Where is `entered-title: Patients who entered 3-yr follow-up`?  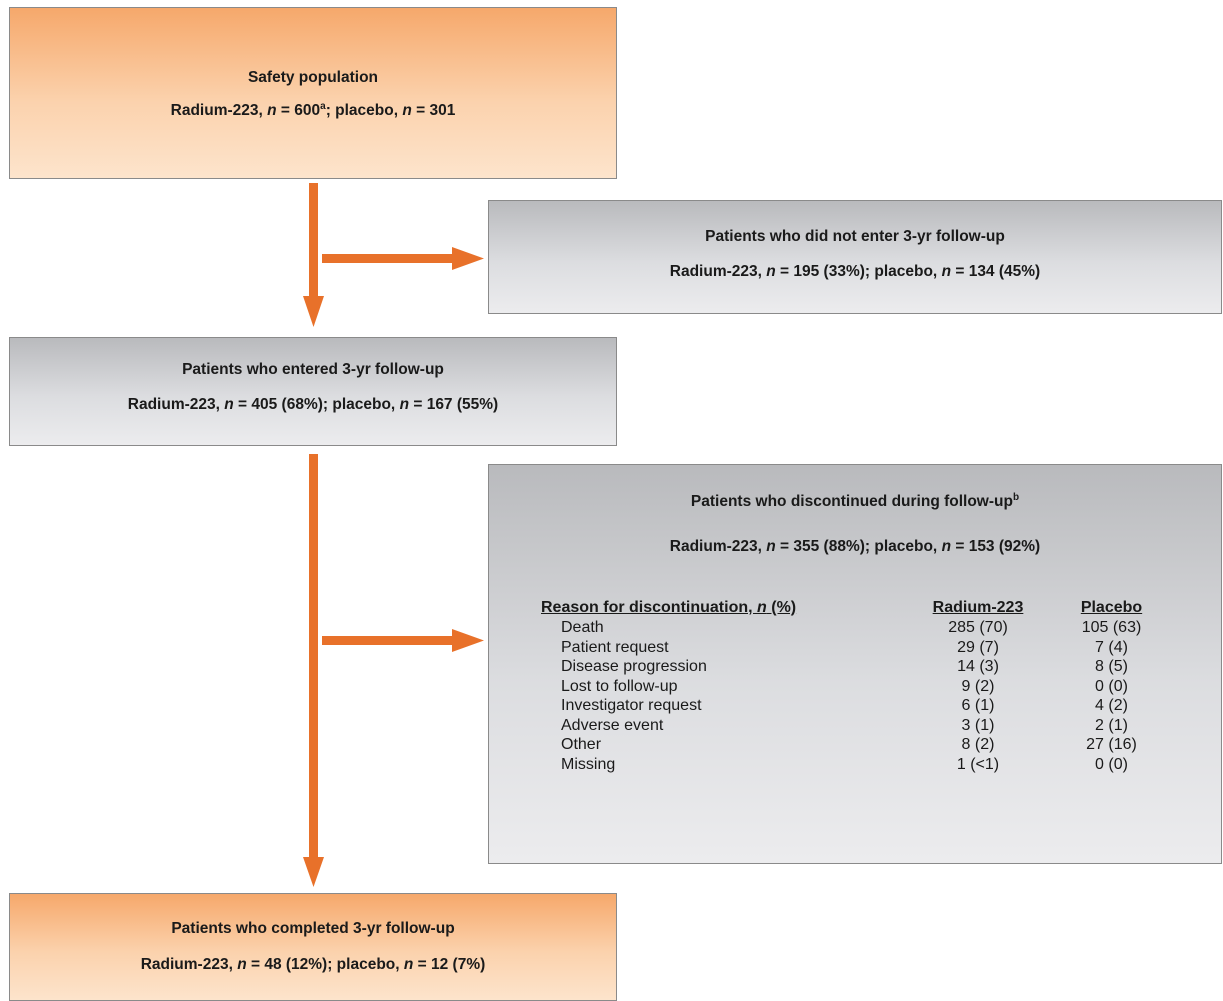
entered-title: Patients who entered 3-yr follow-up is located at coordinates (313, 369).